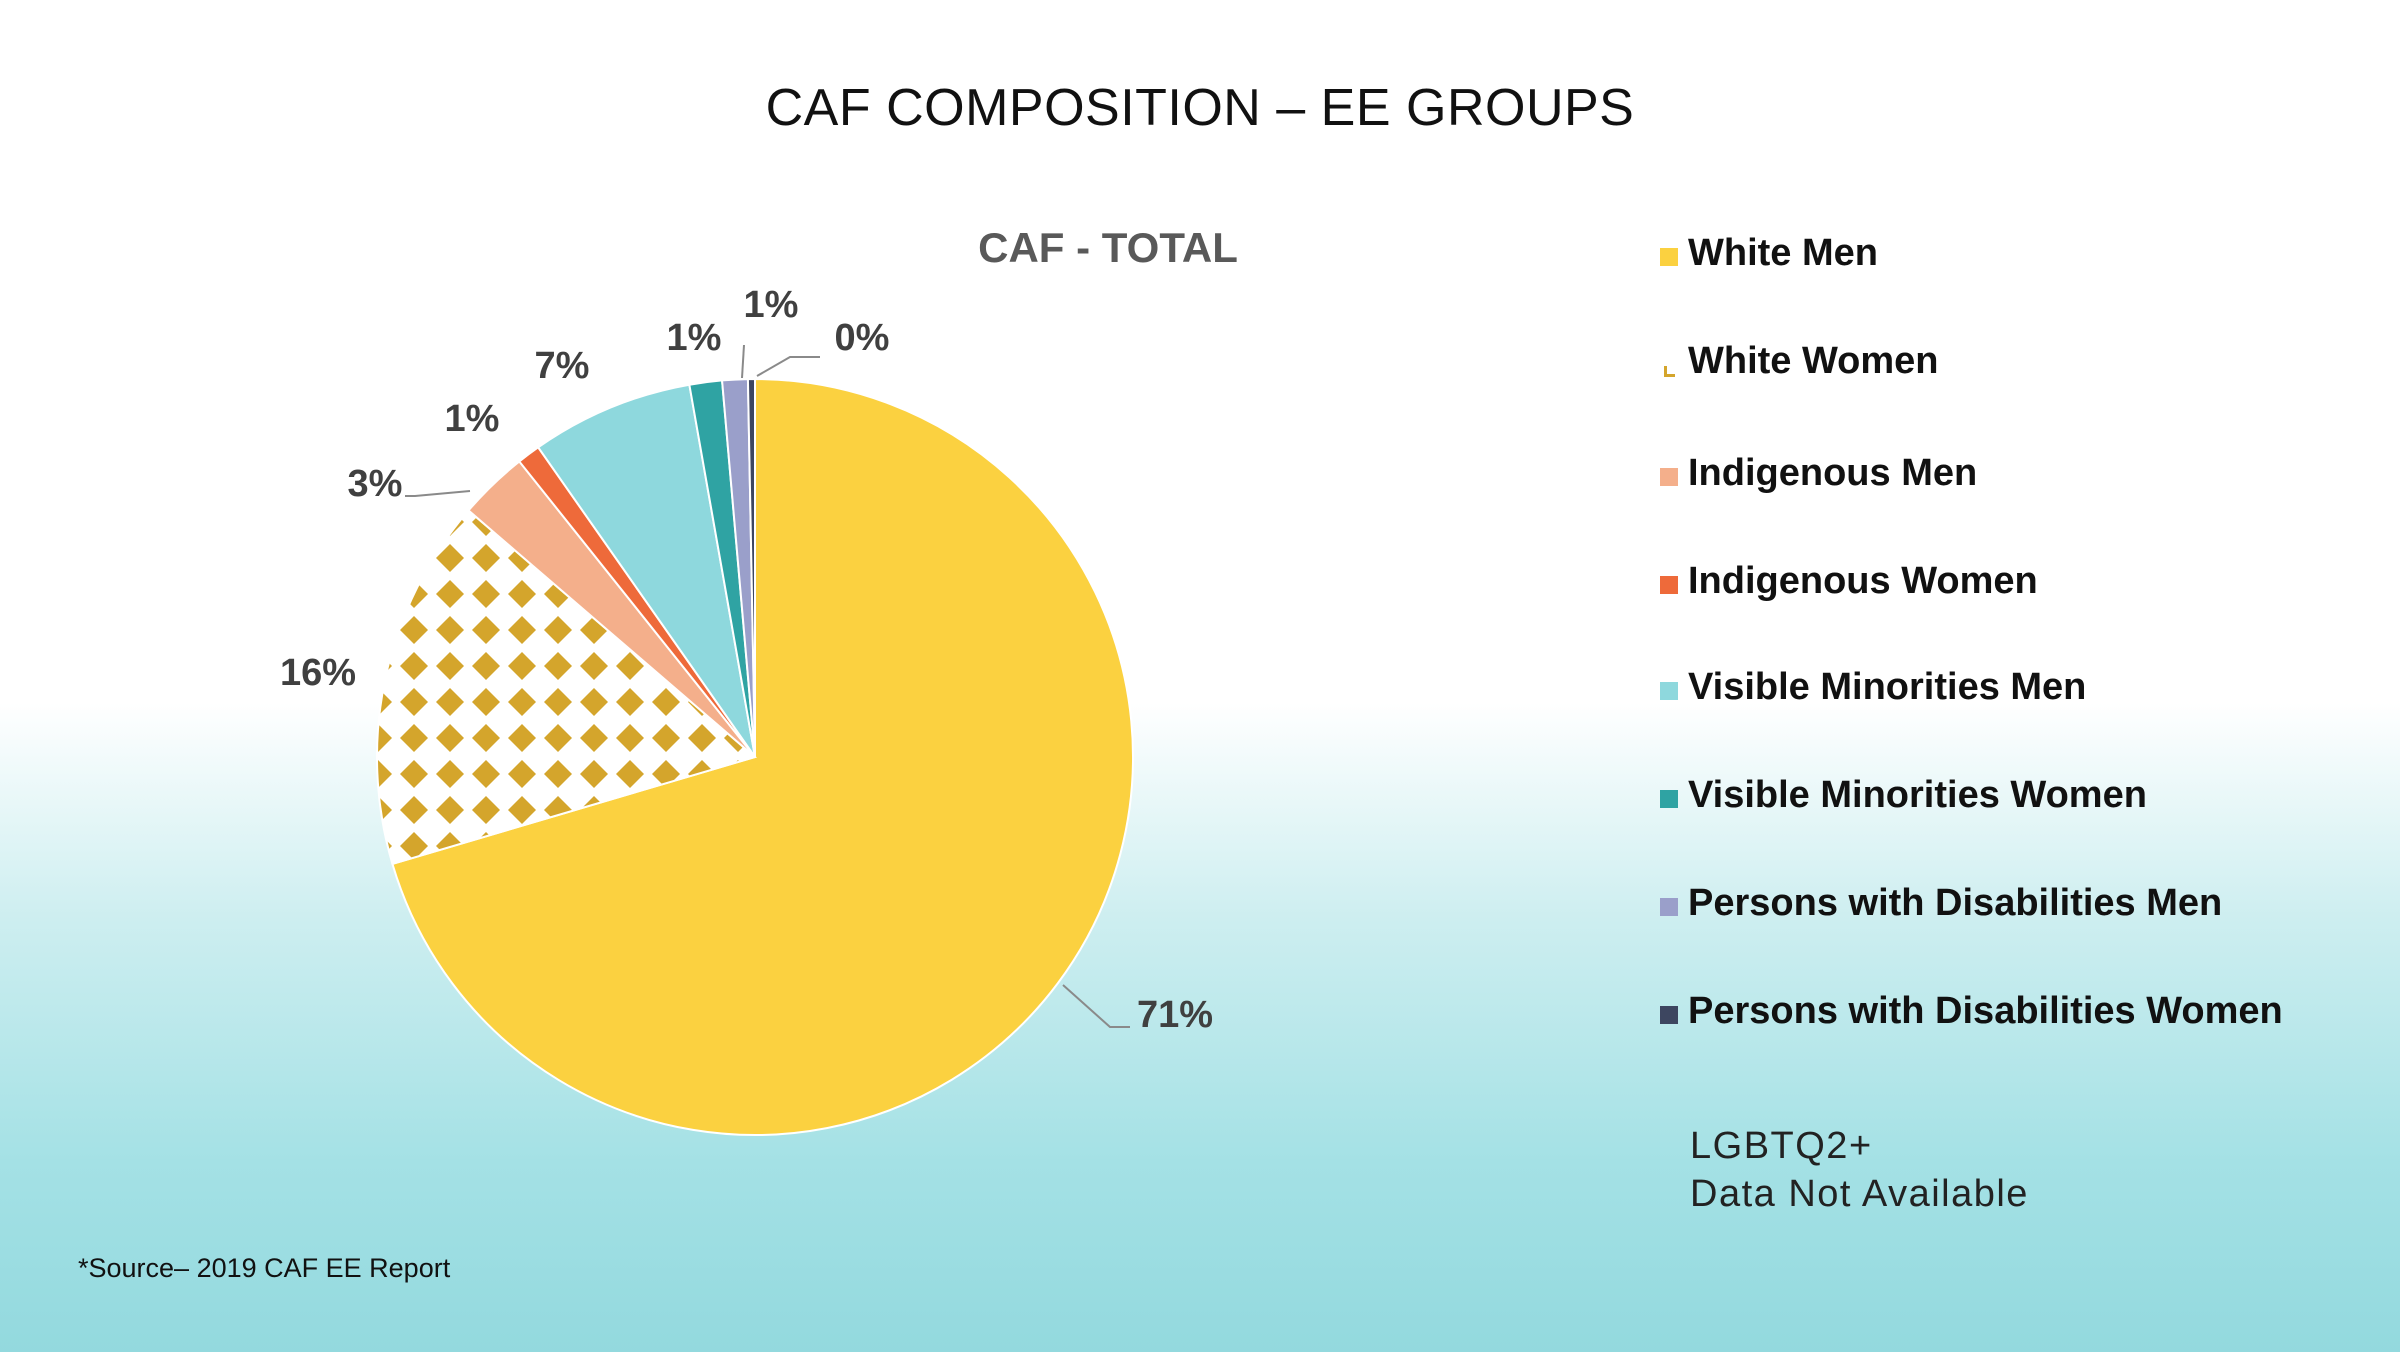 The image size is (2400, 1352). Describe the element at coordinates (1096, 1006) in the screenshot. I see `leader-line-white-men` at that location.